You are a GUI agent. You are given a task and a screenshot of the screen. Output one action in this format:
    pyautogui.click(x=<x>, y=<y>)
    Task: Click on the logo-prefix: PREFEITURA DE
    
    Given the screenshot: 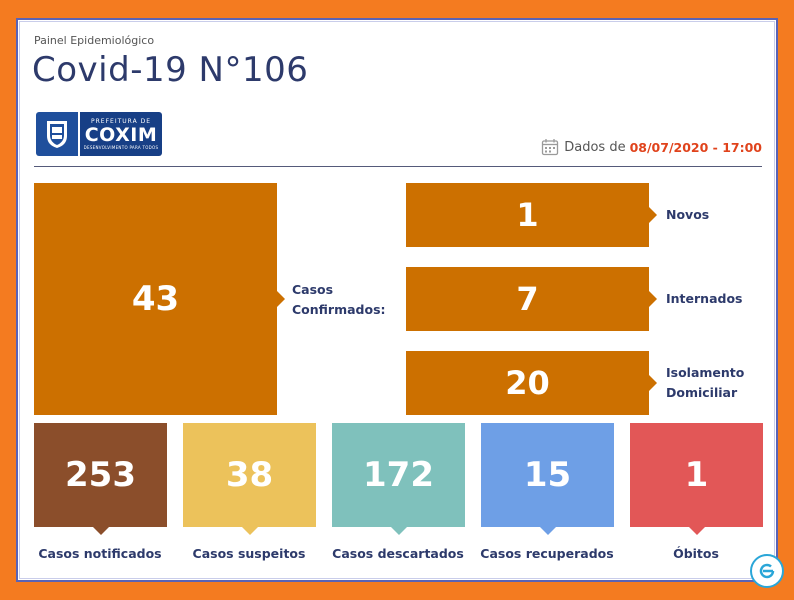 What is the action you would take?
    pyautogui.click(x=121, y=121)
    